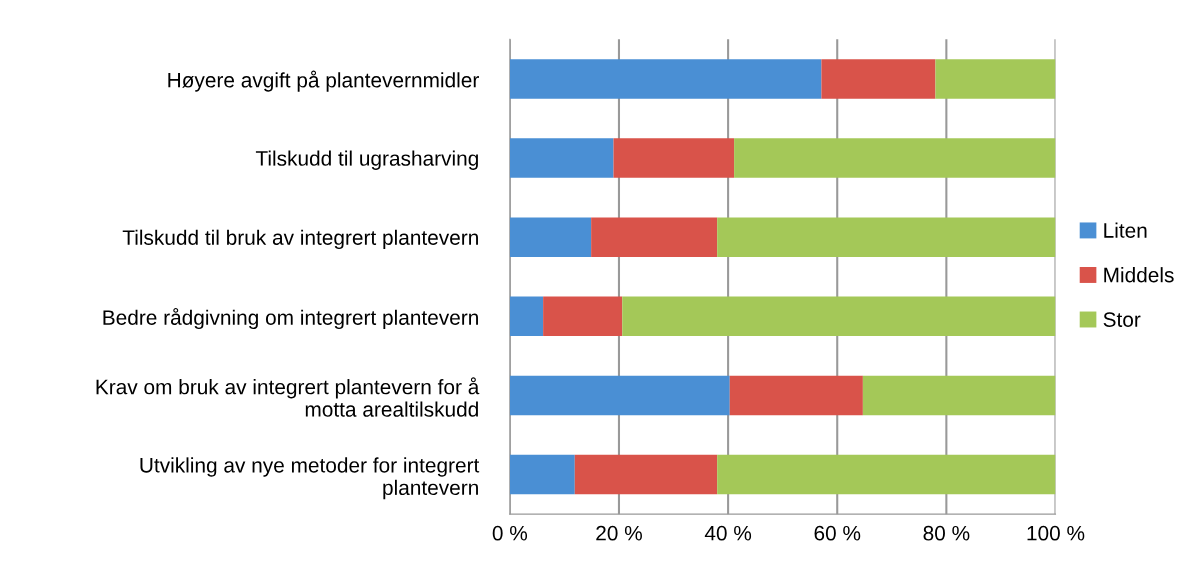  What do you see at coordinates (1122, 319) in the screenshot?
I see `legend-label: Stor` at bounding box center [1122, 319].